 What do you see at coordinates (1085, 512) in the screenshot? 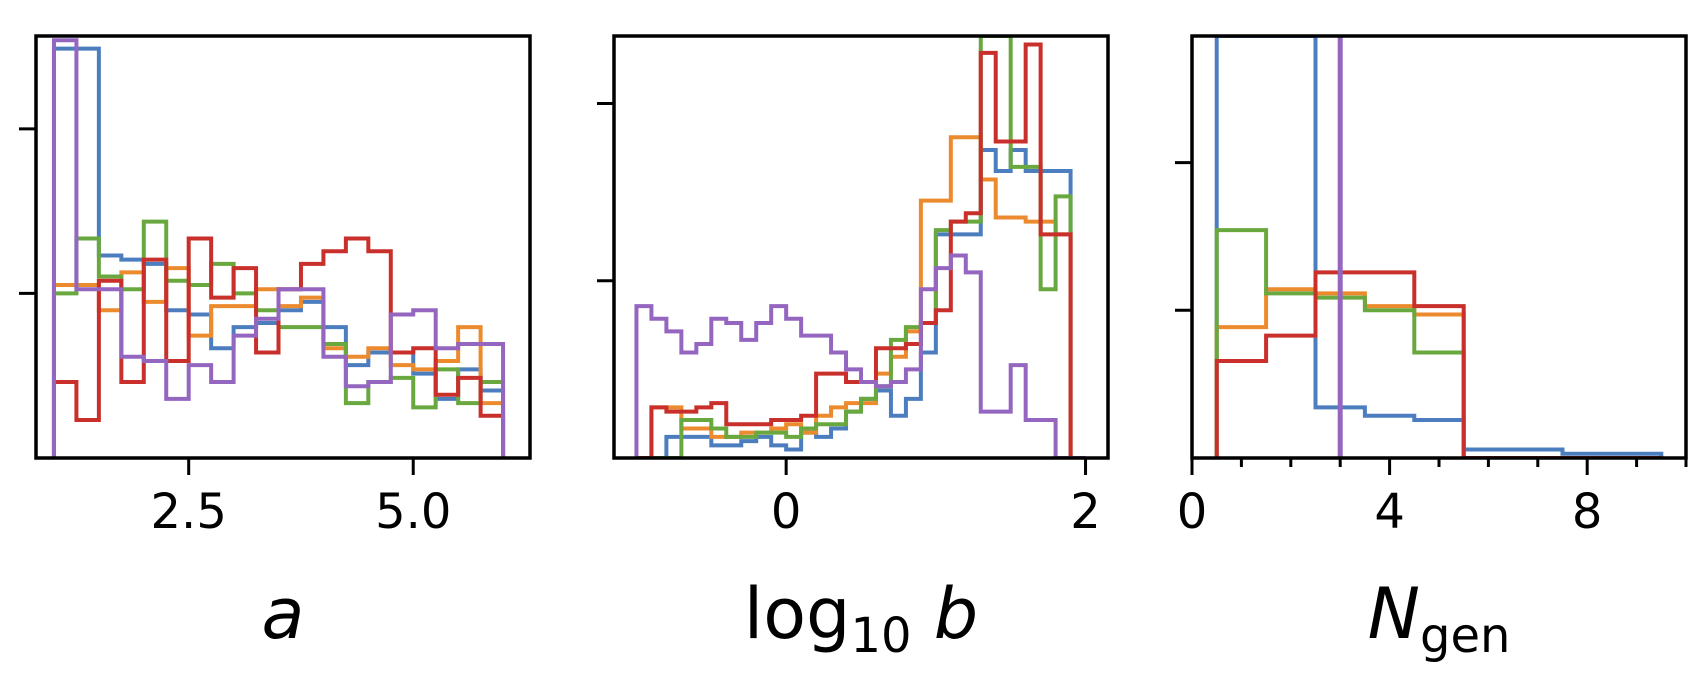
I see `x-tick-label: 2` at bounding box center [1085, 512].